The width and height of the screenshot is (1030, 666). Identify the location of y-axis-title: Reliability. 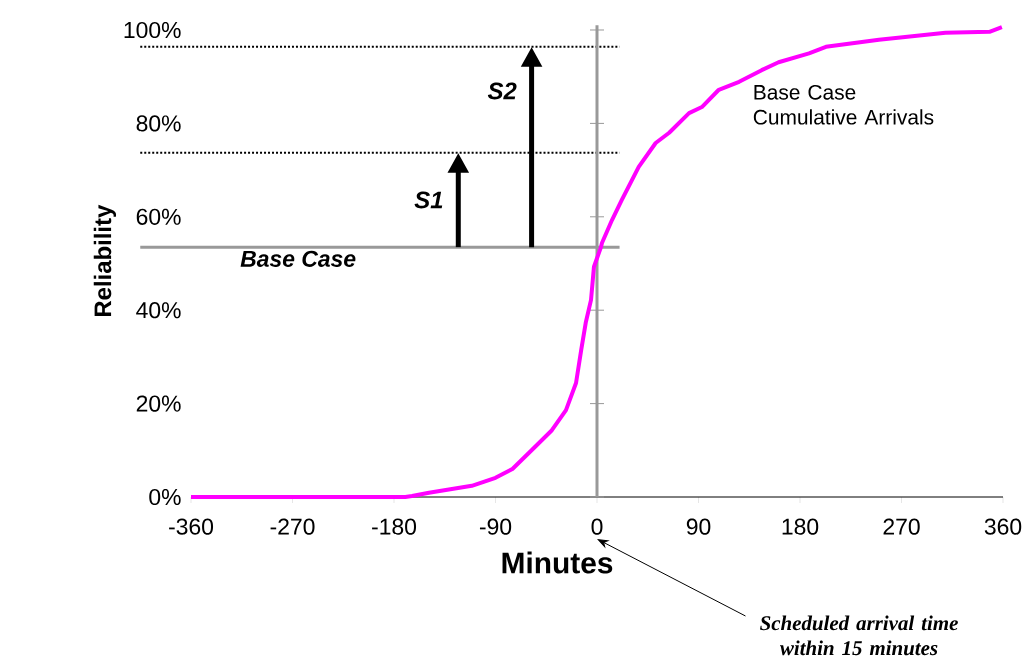
(105, 260).